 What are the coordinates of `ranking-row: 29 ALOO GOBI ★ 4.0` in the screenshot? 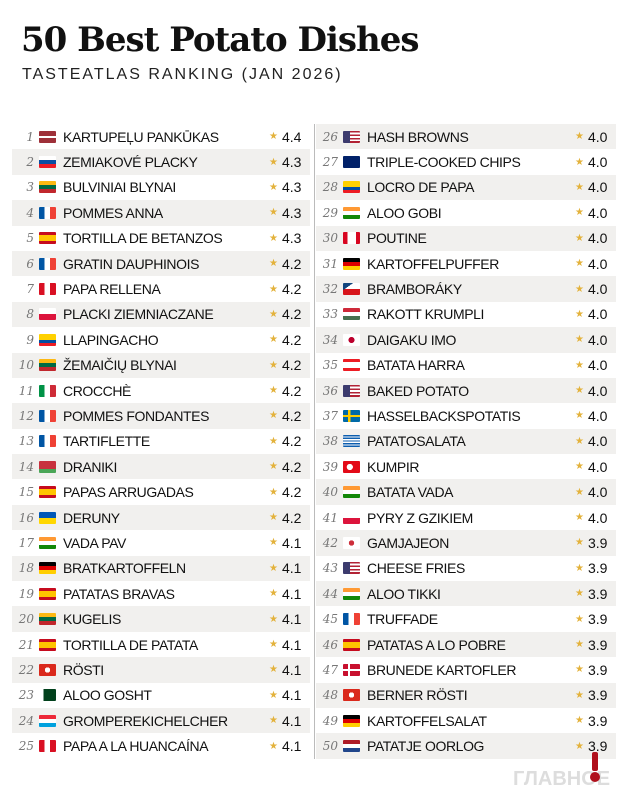 It's located at (466, 212).